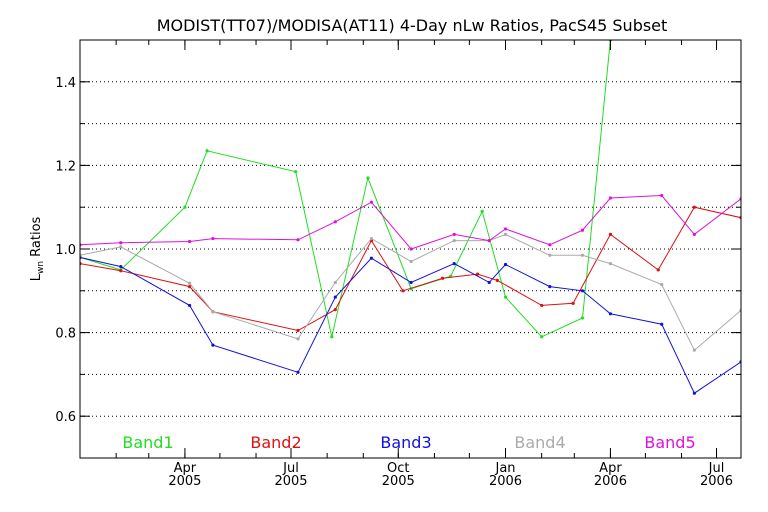 The width and height of the screenshot is (768, 512). Describe the element at coordinates (539, 442) in the screenshot. I see `legend-entry-band4: Band4` at that location.